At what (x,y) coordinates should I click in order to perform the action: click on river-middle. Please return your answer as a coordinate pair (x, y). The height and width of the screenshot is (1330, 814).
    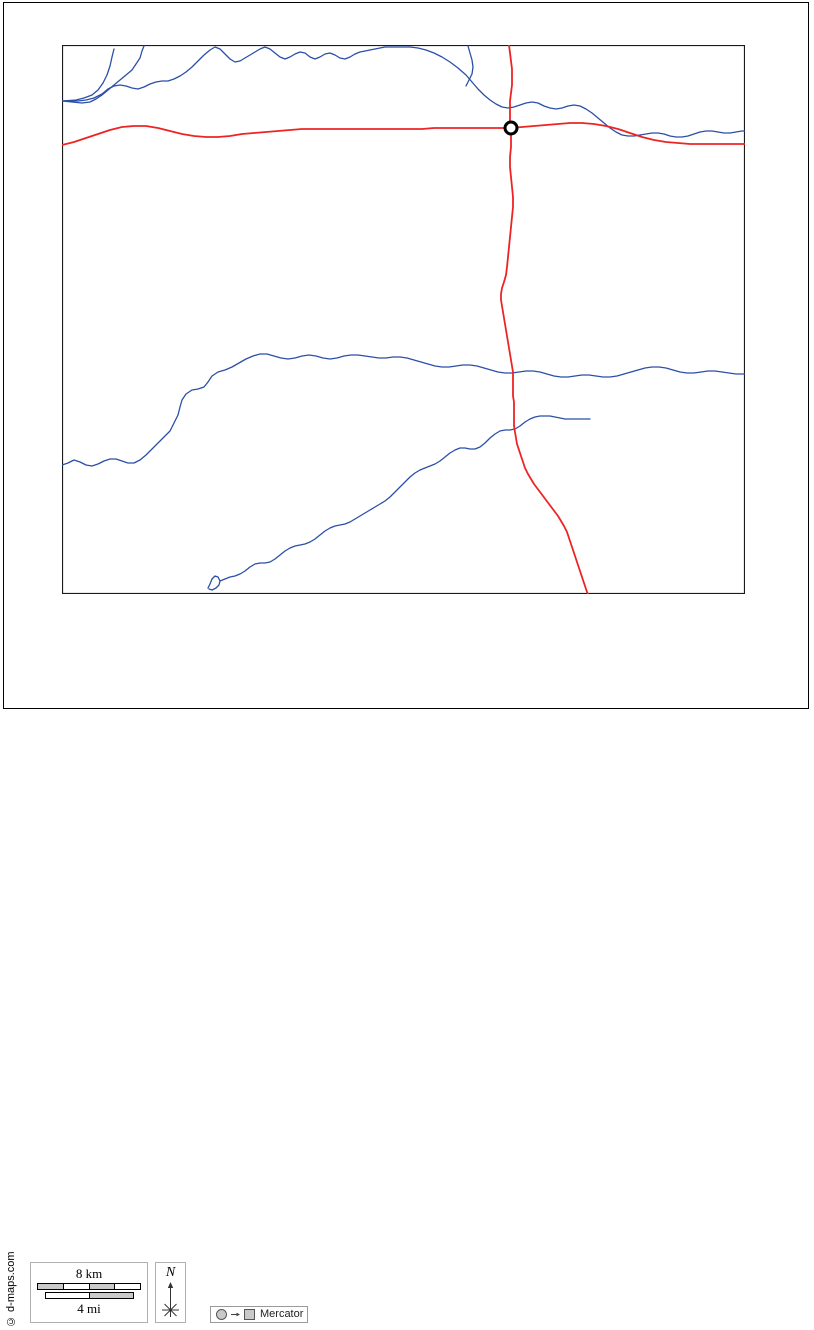
    Looking at the image, I should click on (403, 410).